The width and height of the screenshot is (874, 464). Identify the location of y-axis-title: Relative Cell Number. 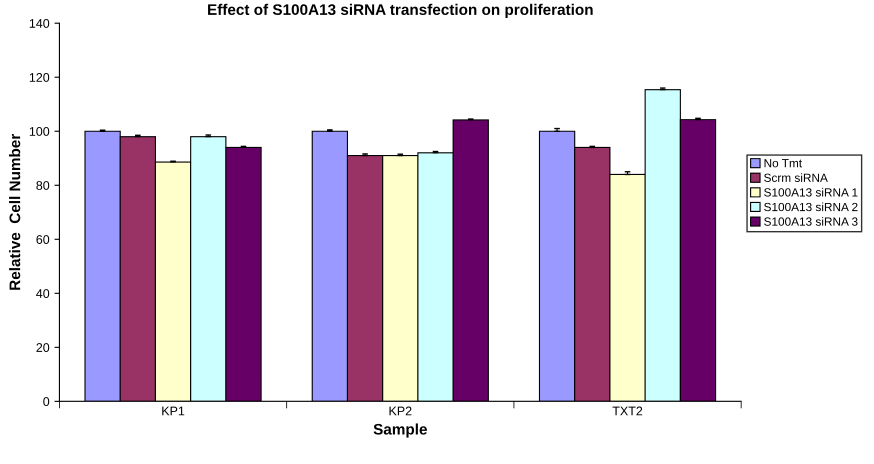
(14, 212).